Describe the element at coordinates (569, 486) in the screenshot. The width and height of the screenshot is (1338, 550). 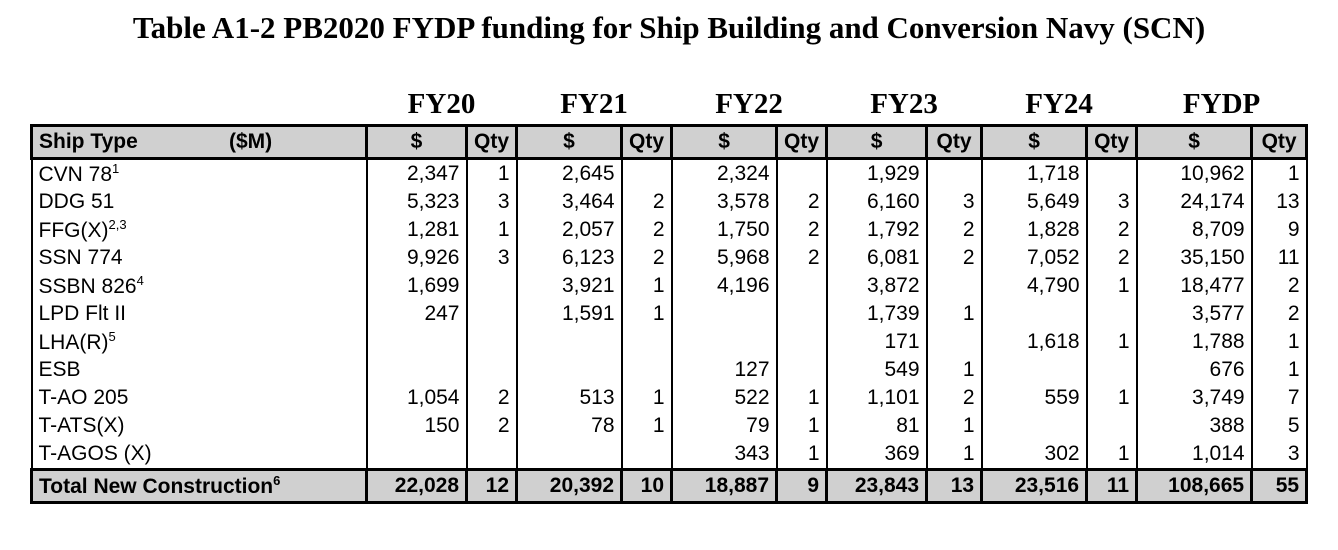
I see `dollar-cell: 20,392` at that location.